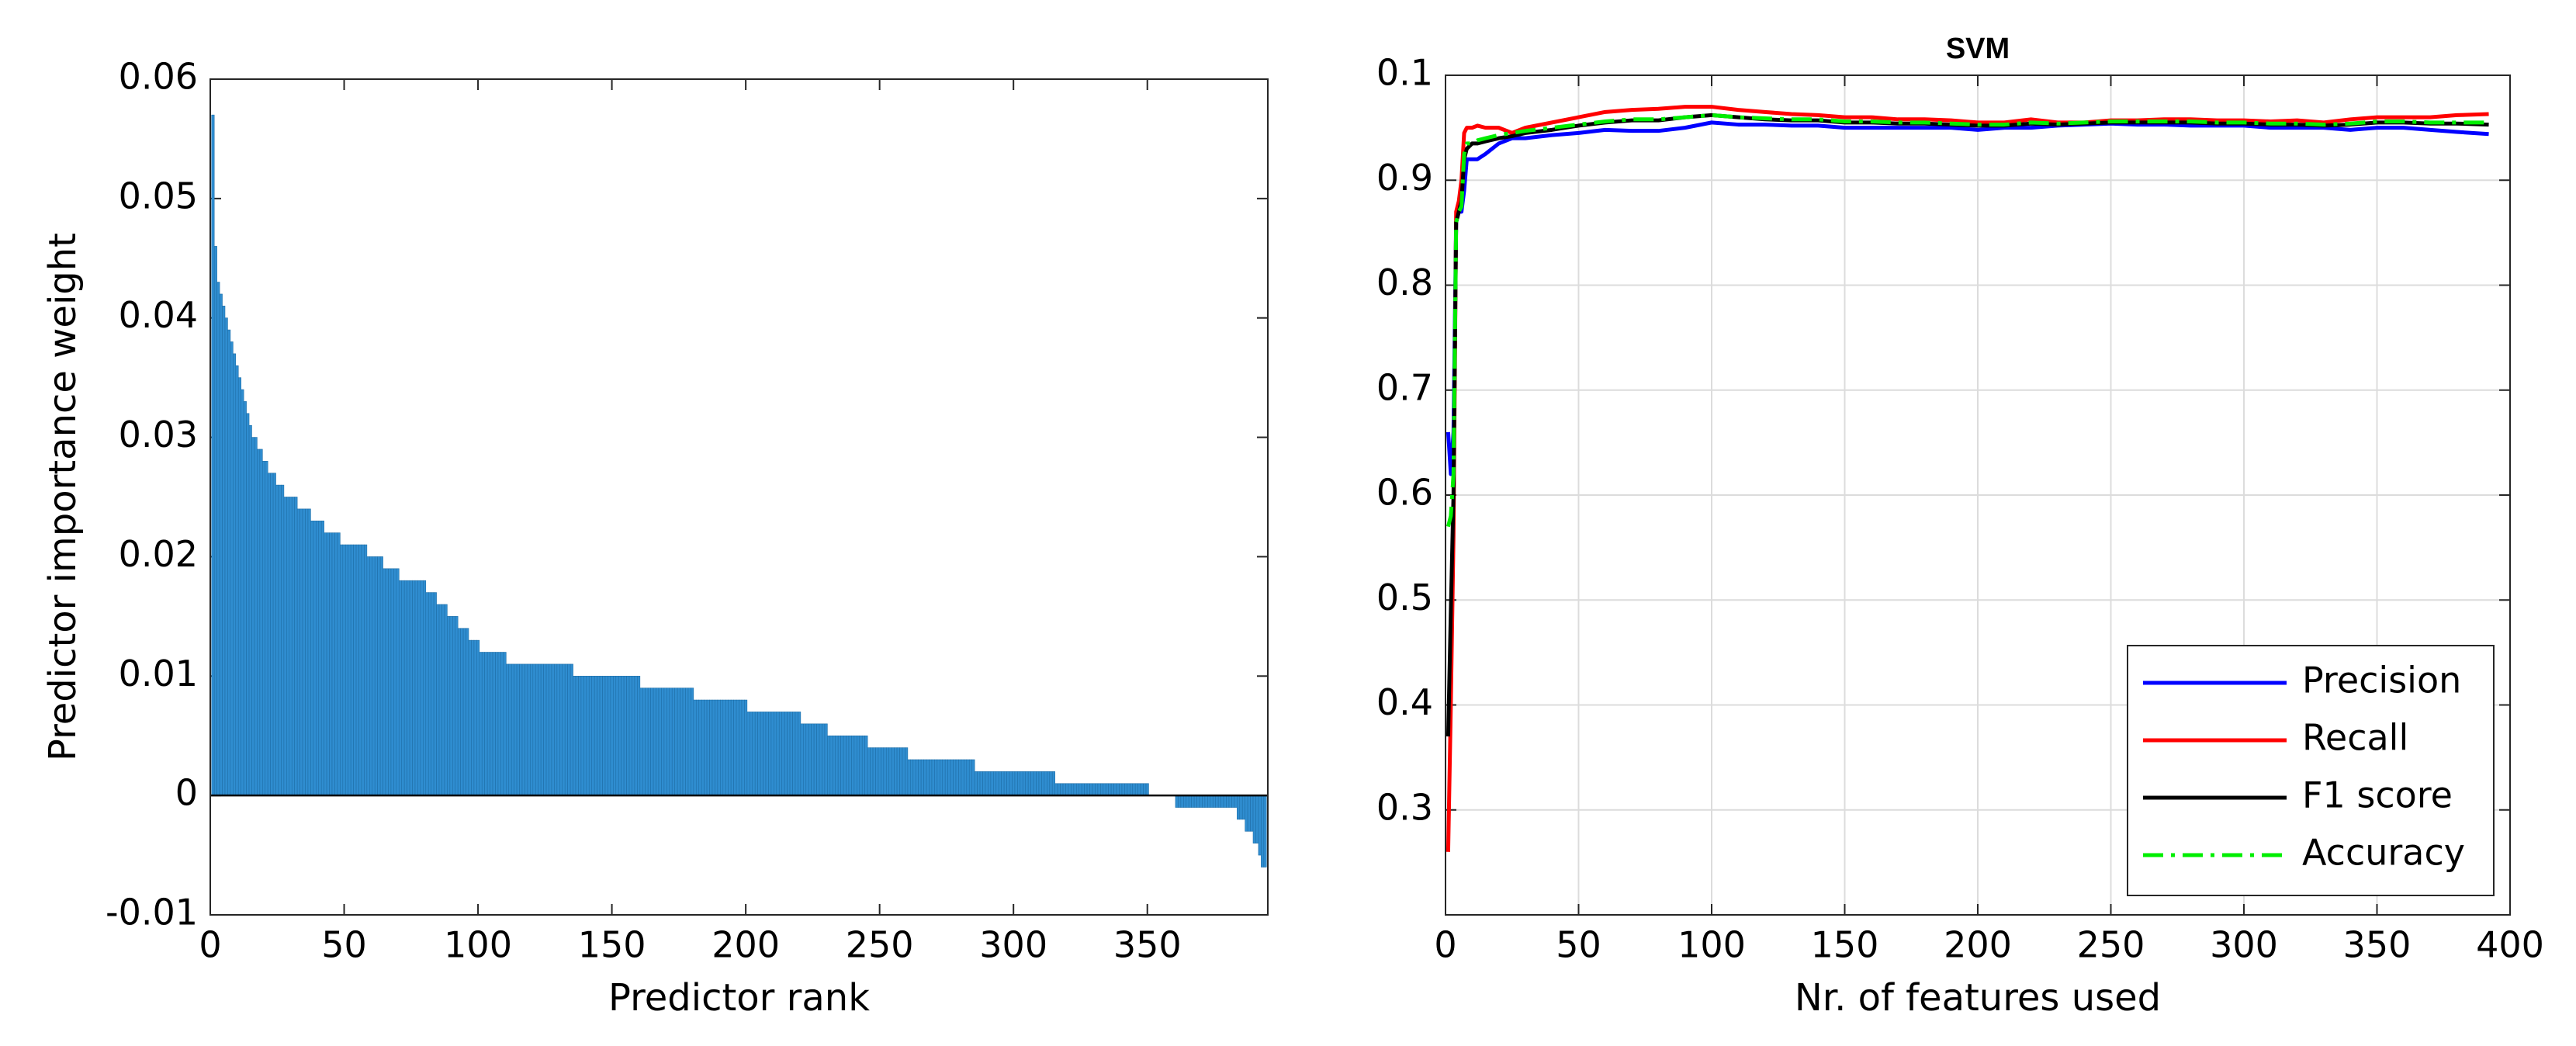 The image size is (2576, 1046). Describe the element at coordinates (344, 945) in the screenshot. I see `x-tick-label: 50` at that location.